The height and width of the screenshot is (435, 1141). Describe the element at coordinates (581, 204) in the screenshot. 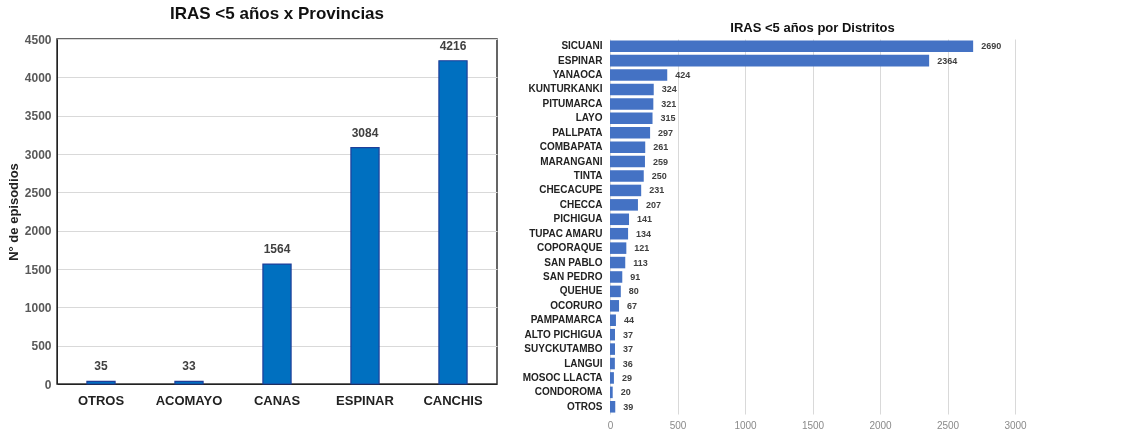

I see `y-tick-label: CHECCA` at that location.